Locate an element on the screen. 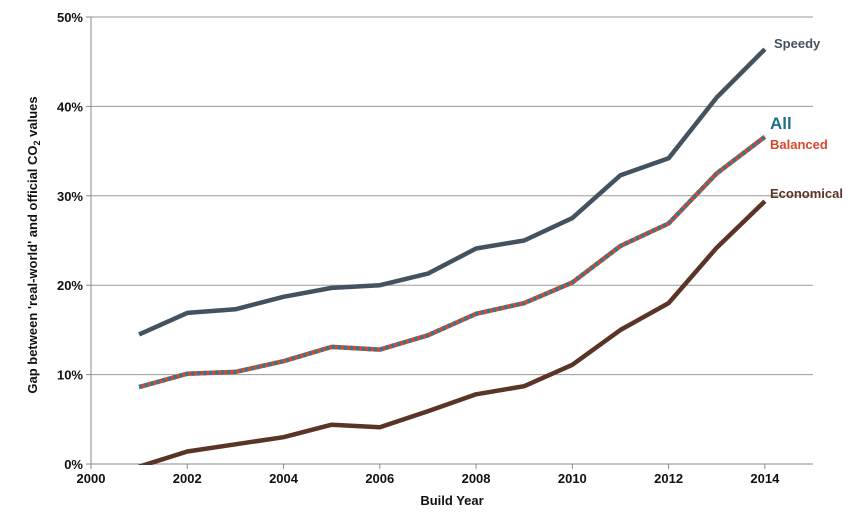 The width and height of the screenshot is (865, 529). y-axis-title-prefix: Gap between 'real-world' and official CO is located at coordinates (32, 269).